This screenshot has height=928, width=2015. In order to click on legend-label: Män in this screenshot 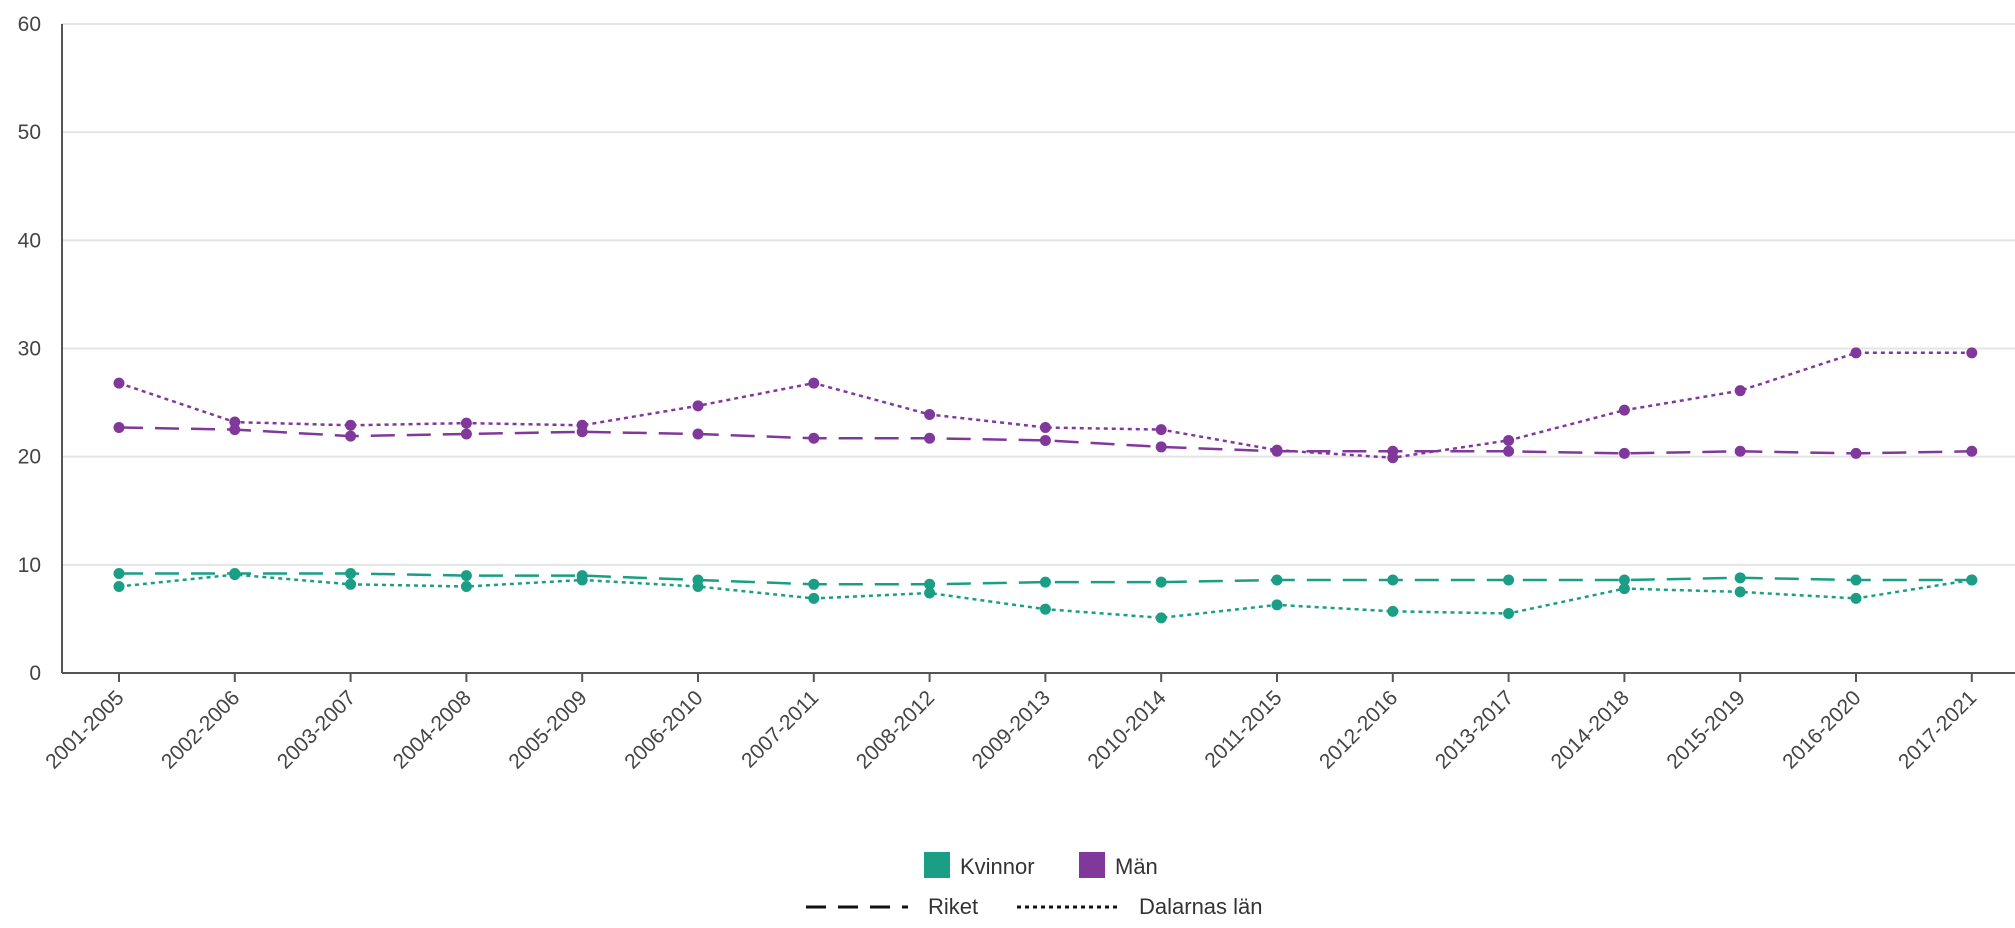, I will do `click(1136, 866)`.